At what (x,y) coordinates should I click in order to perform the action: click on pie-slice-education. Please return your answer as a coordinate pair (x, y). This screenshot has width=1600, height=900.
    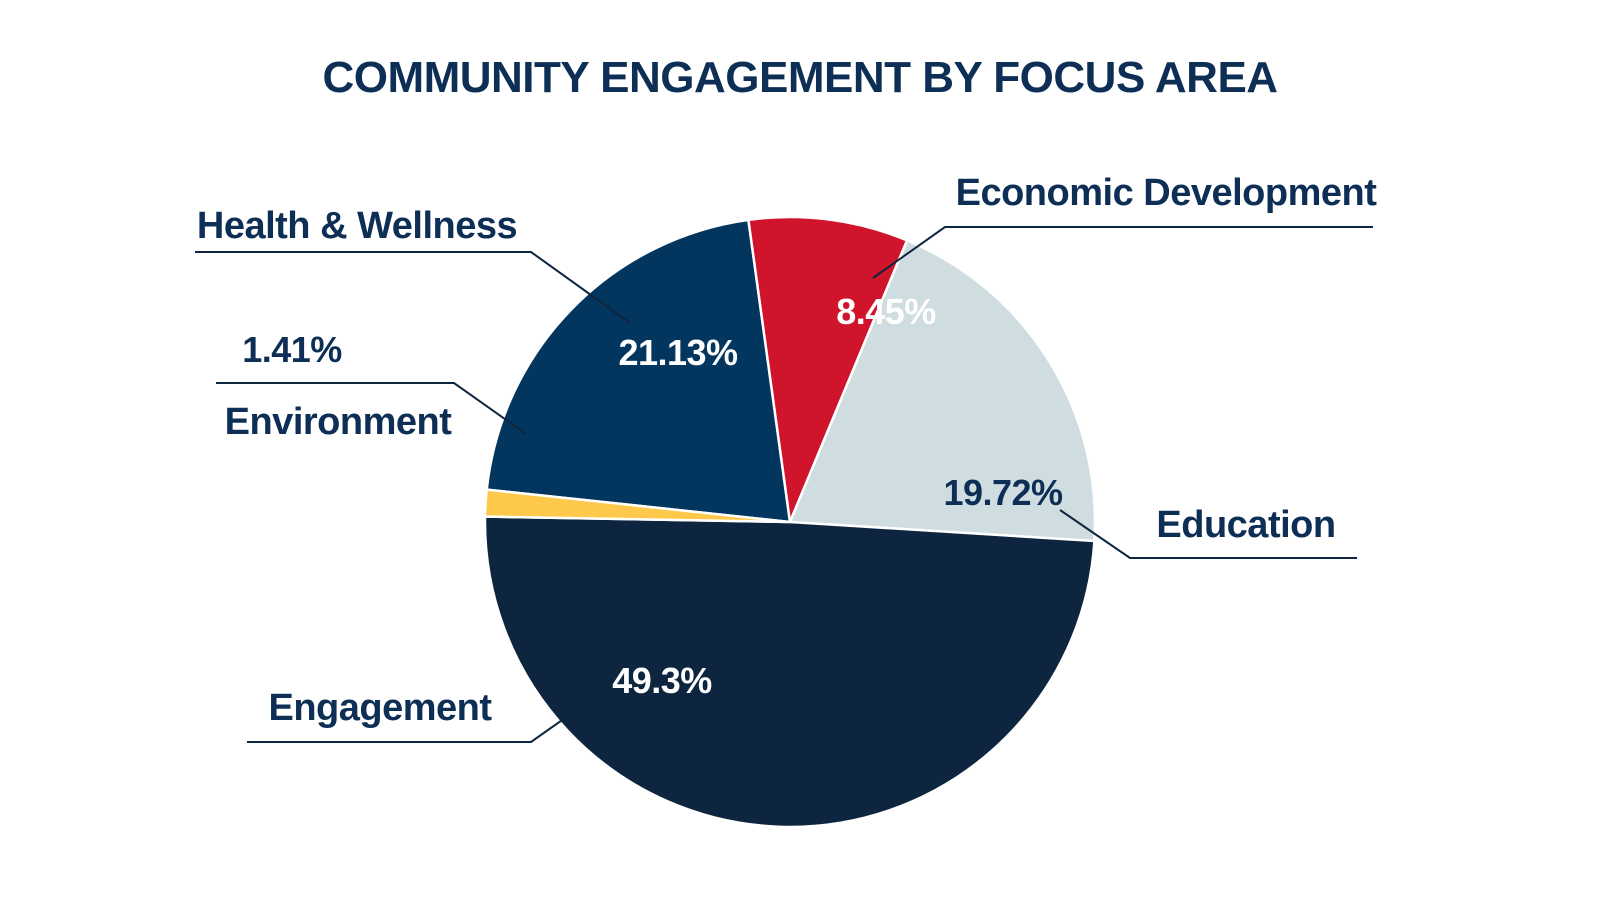
    Looking at the image, I should click on (942, 391).